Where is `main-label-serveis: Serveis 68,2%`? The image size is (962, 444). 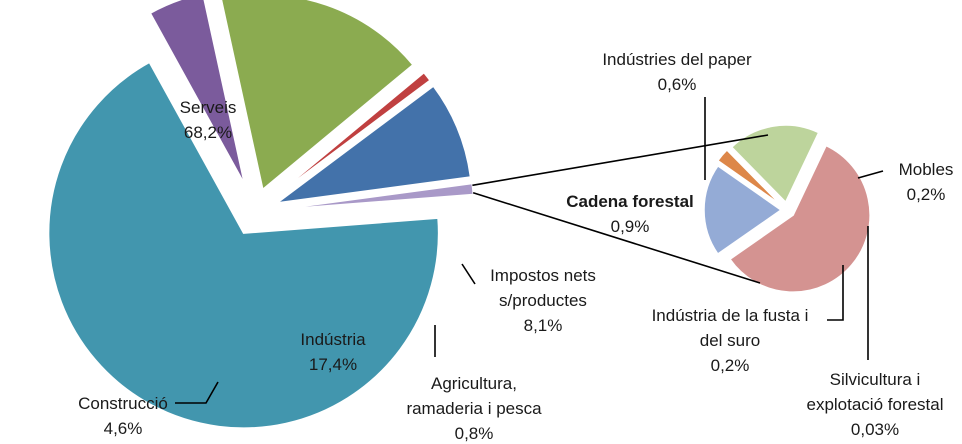 main-label-serveis: Serveis 68,2% is located at coordinates (208, 120).